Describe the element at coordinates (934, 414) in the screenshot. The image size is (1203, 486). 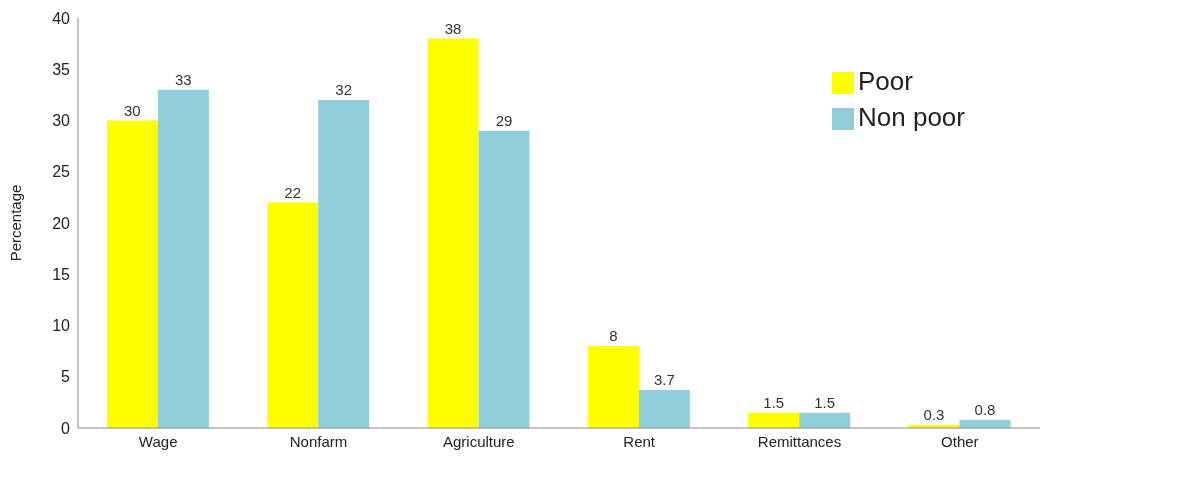
I see `data-label: 0.3` at that location.